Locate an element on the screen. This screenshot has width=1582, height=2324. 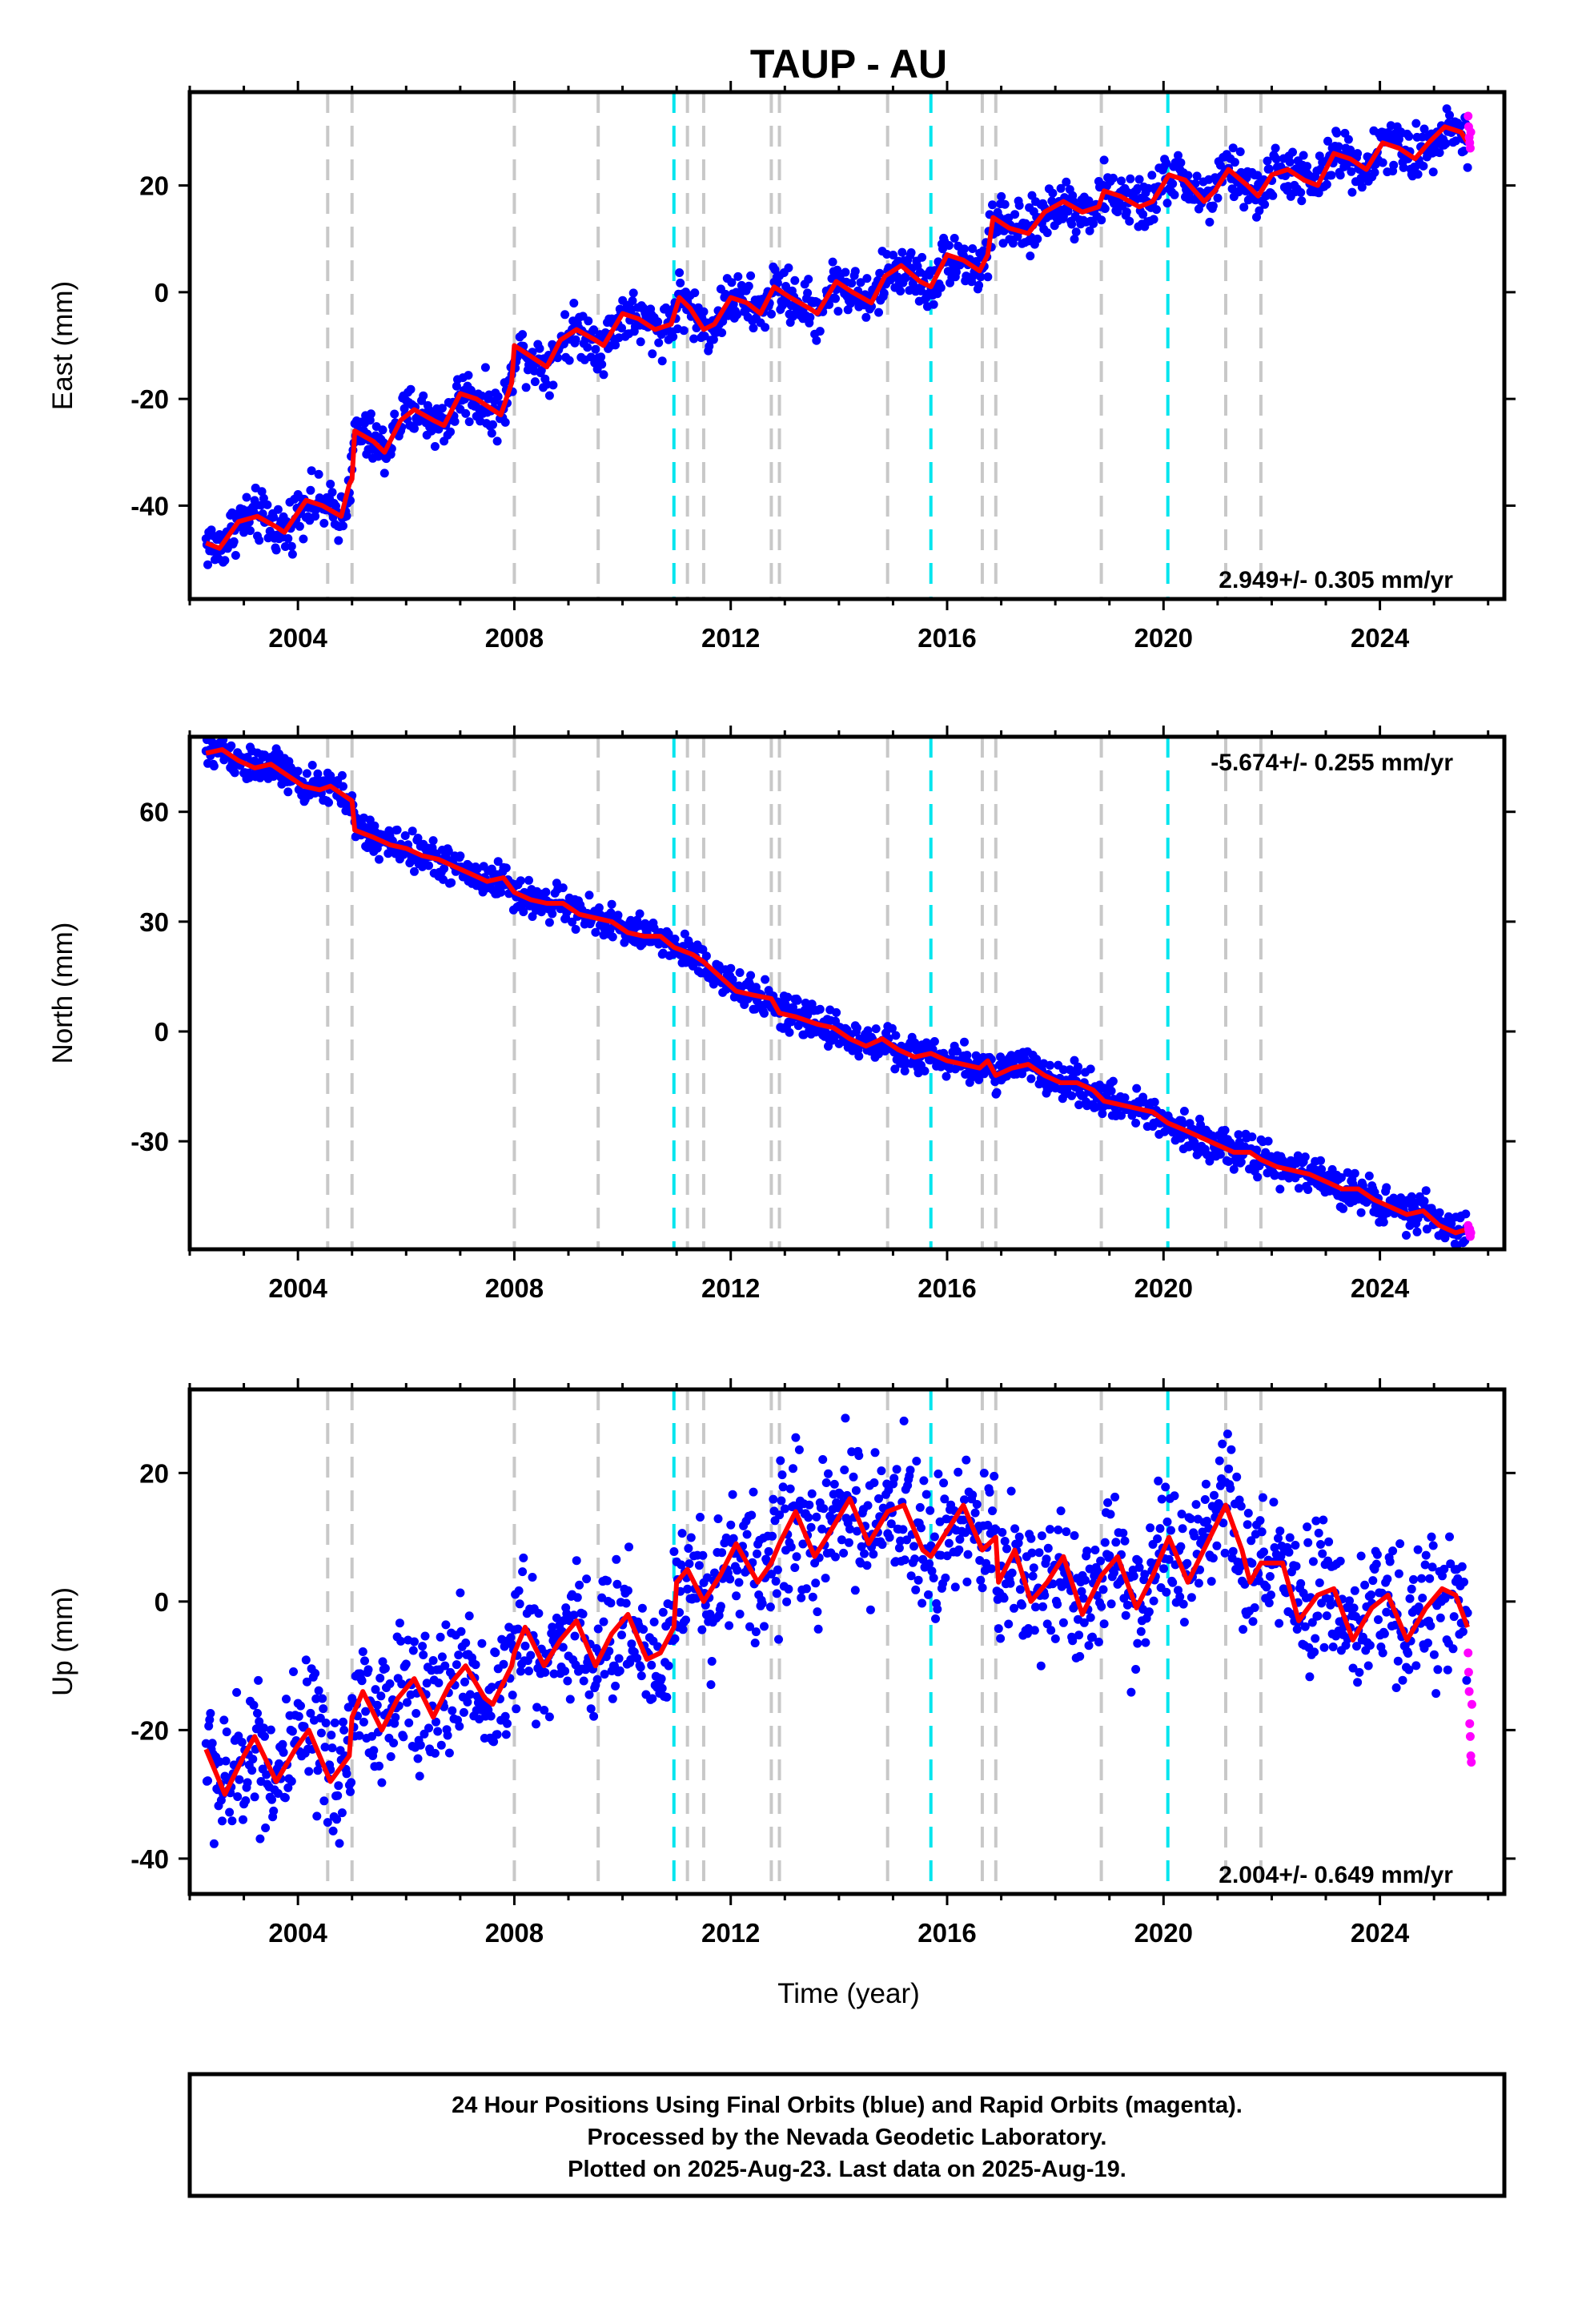
chart-title: TAUP - AU is located at coordinates (848, 64).